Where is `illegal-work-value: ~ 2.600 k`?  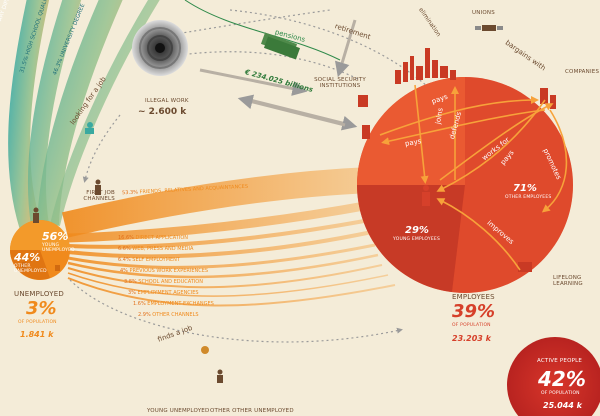
illegal-work-value: ~ 2.600 k is located at coordinates (162, 112).